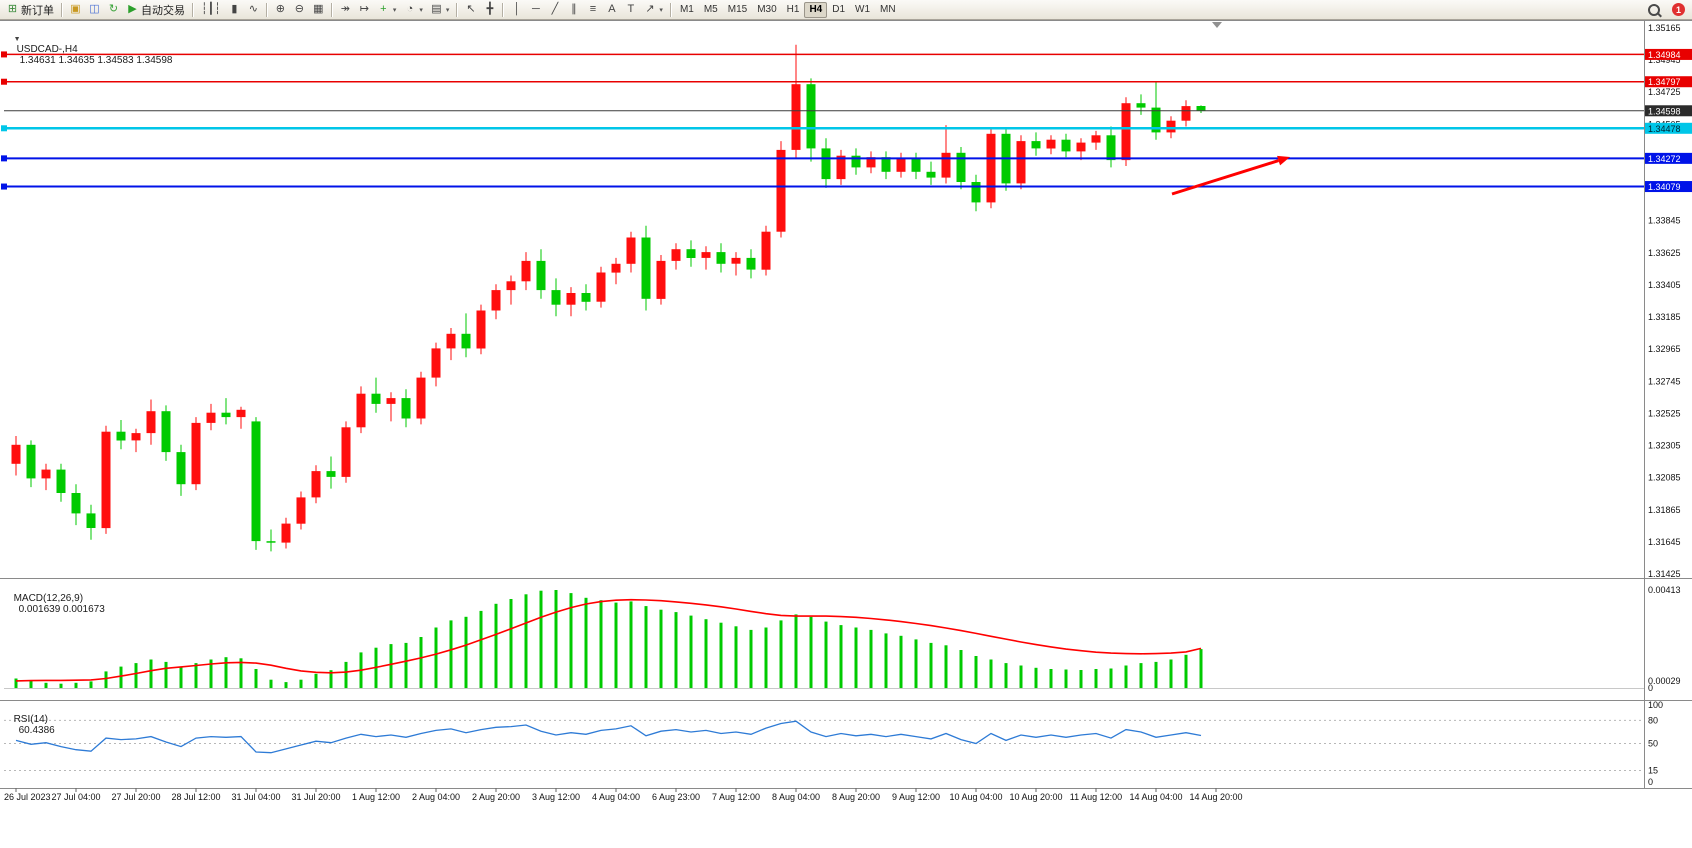  I want to click on timeframe-button-w1: W1, so click(862, 10).